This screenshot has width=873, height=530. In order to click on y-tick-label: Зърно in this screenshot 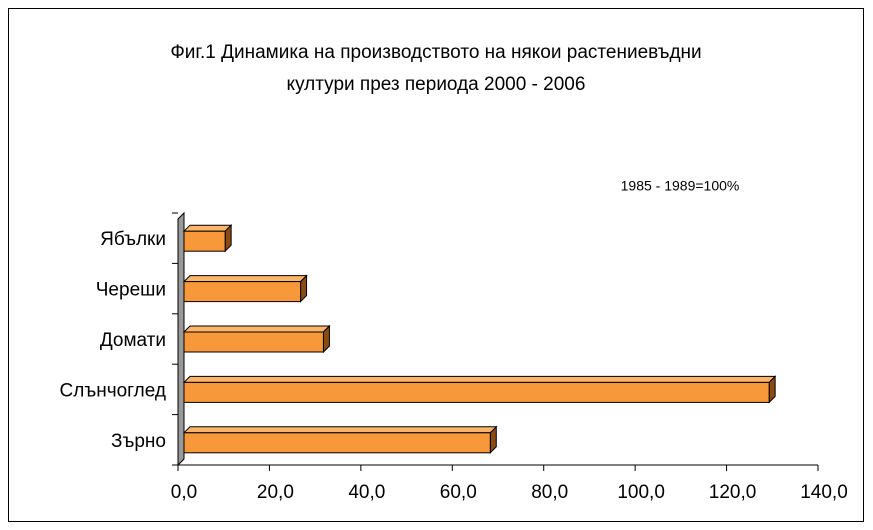, I will do `click(138, 441)`.